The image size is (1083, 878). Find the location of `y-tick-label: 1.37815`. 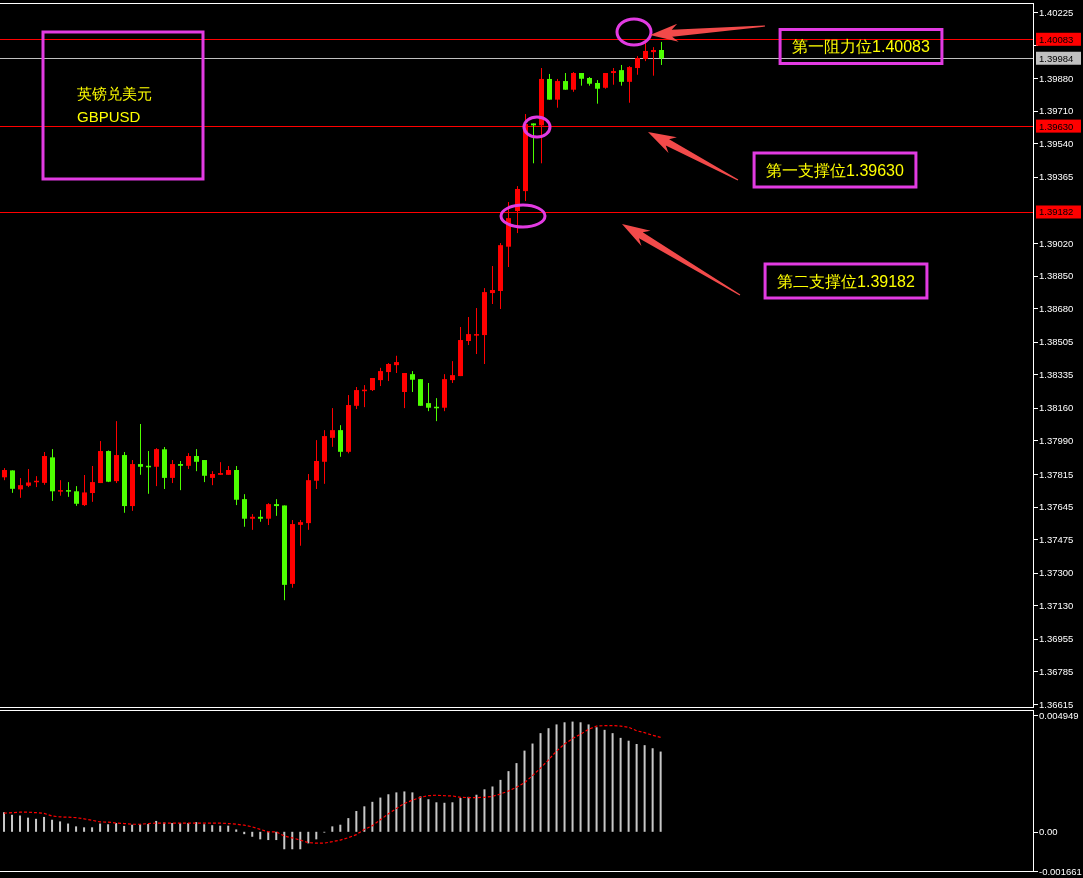

y-tick-label: 1.37815 is located at coordinates (1056, 474).